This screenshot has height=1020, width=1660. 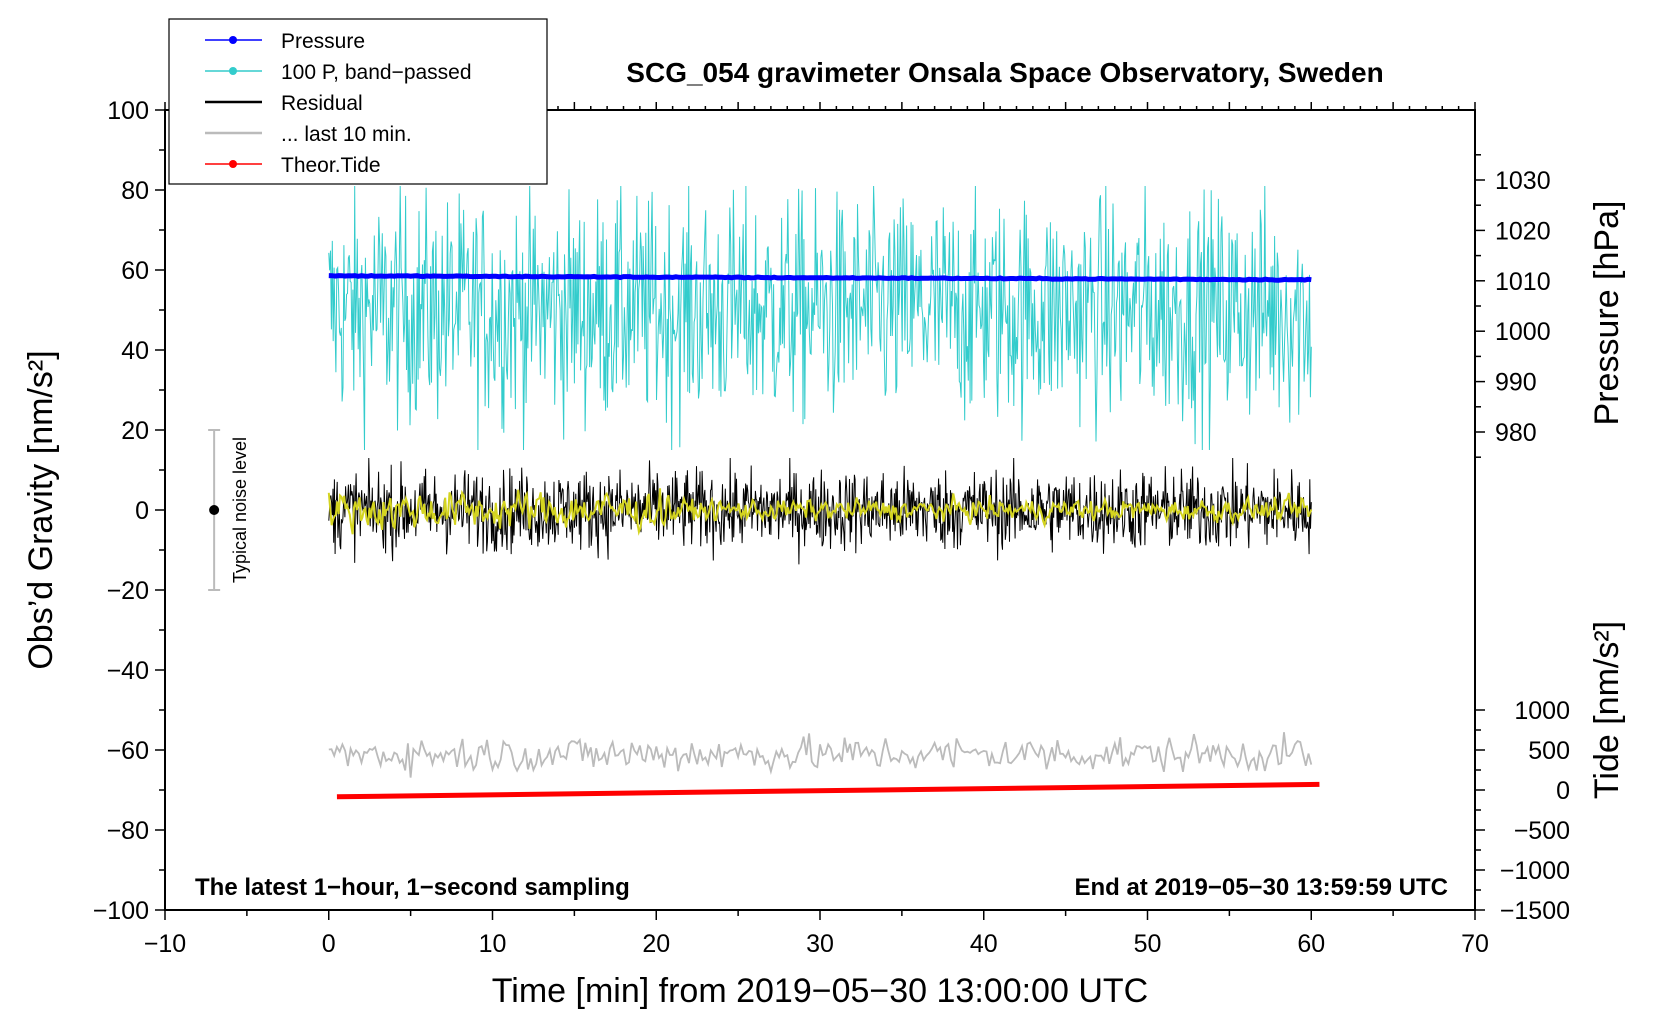 What do you see at coordinates (240, 510) in the screenshot?
I see `noise-bar-label: Typical noise level` at bounding box center [240, 510].